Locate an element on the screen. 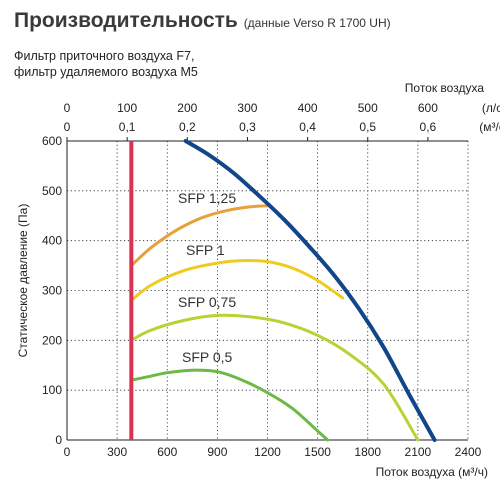 The width and height of the screenshot is (500, 500). top-axis-m3s-tick-label: 0,1 is located at coordinates (127, 127).